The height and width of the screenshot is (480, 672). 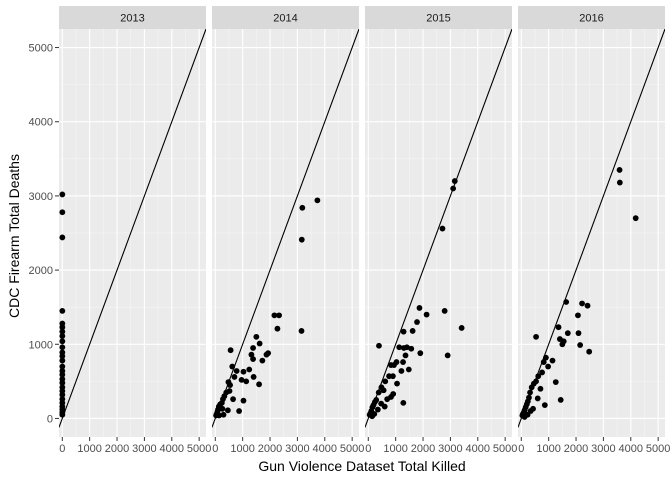 I want to click on y-tick-label: 0, so click(x=50, y=419).